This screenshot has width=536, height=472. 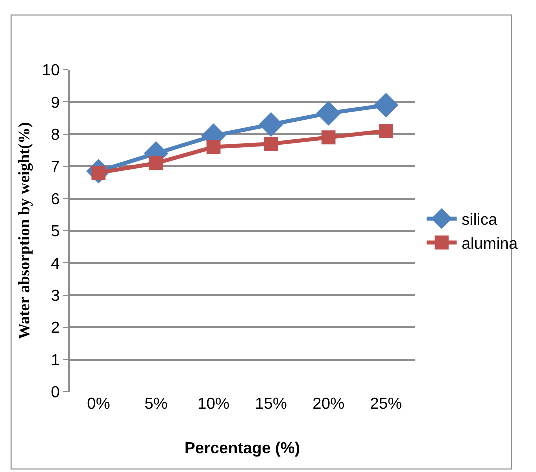 What do you see at coordinates (386, 404) in the screenshot?
I see `x-tick-label: 25%` at bounding box center [386, 404].